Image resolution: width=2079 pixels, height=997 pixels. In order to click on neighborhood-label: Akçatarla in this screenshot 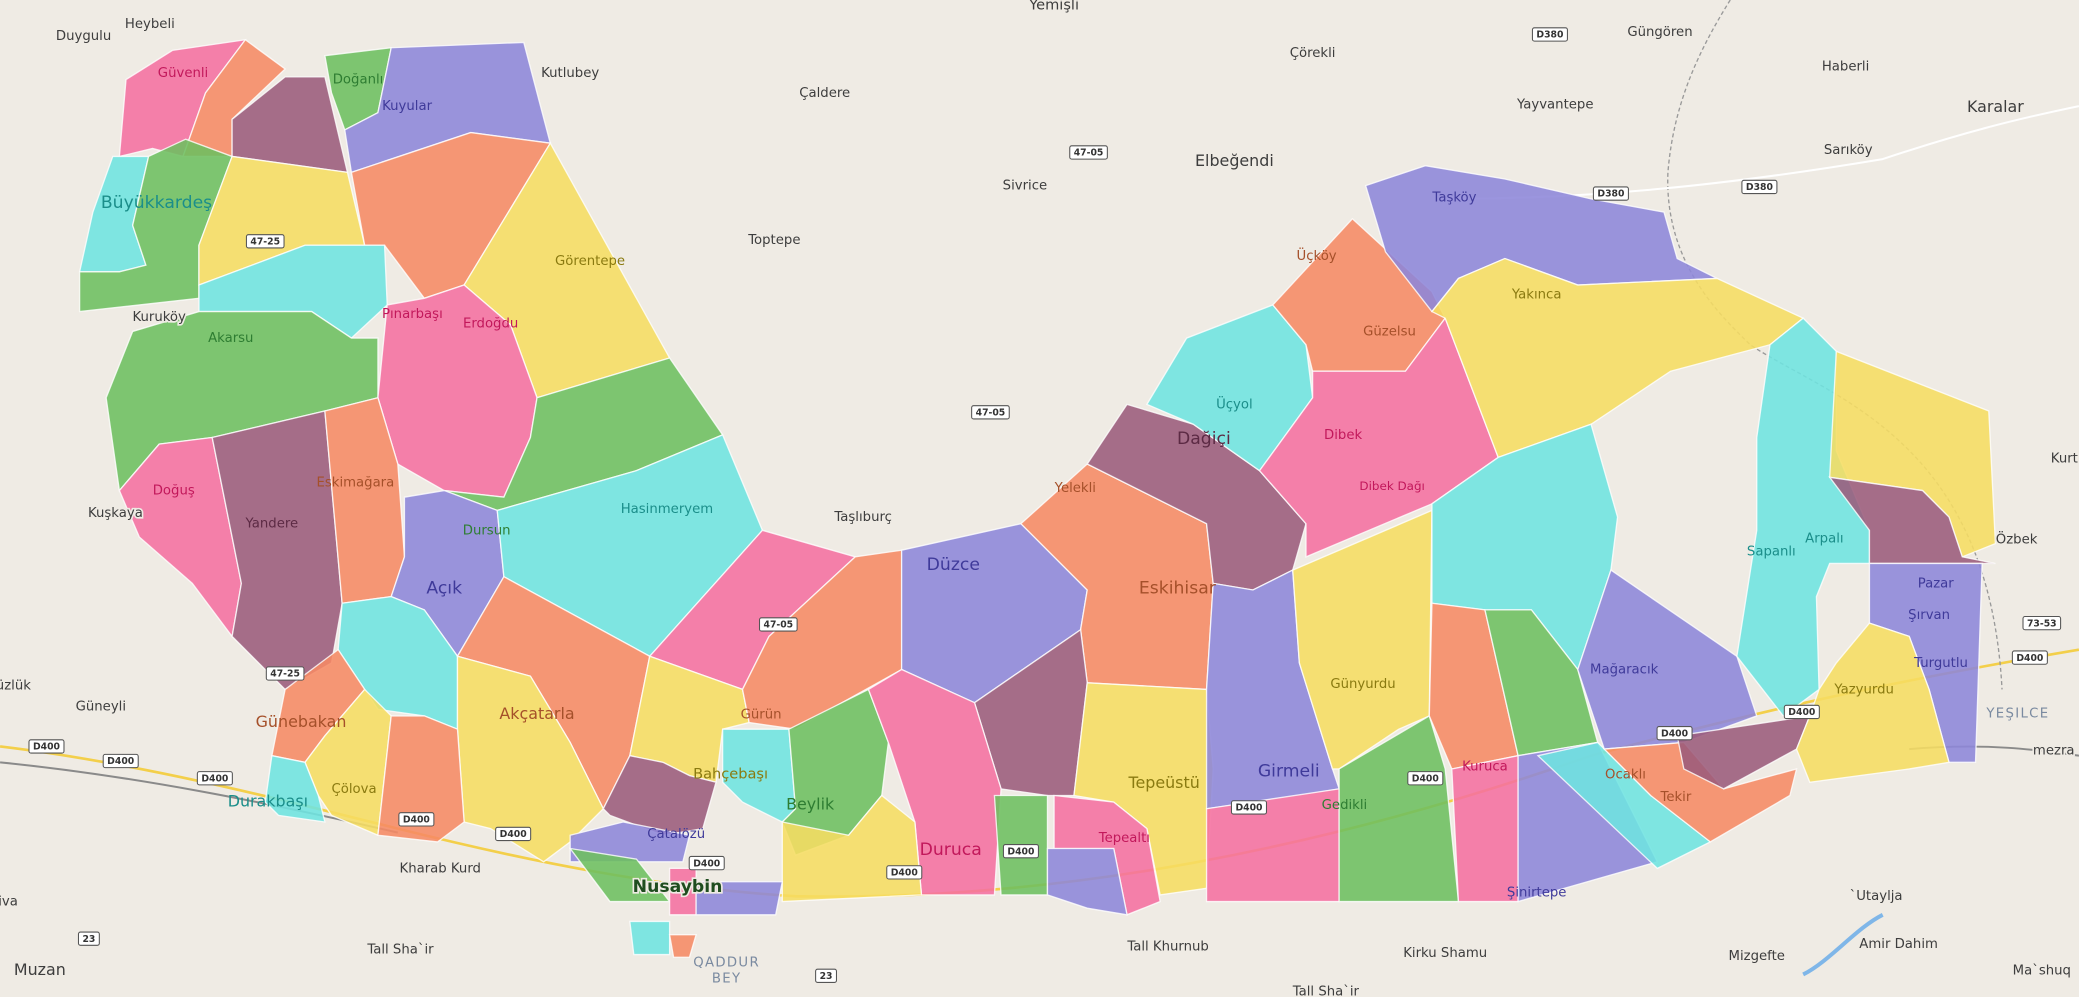, I will do `click(536, 713)`.